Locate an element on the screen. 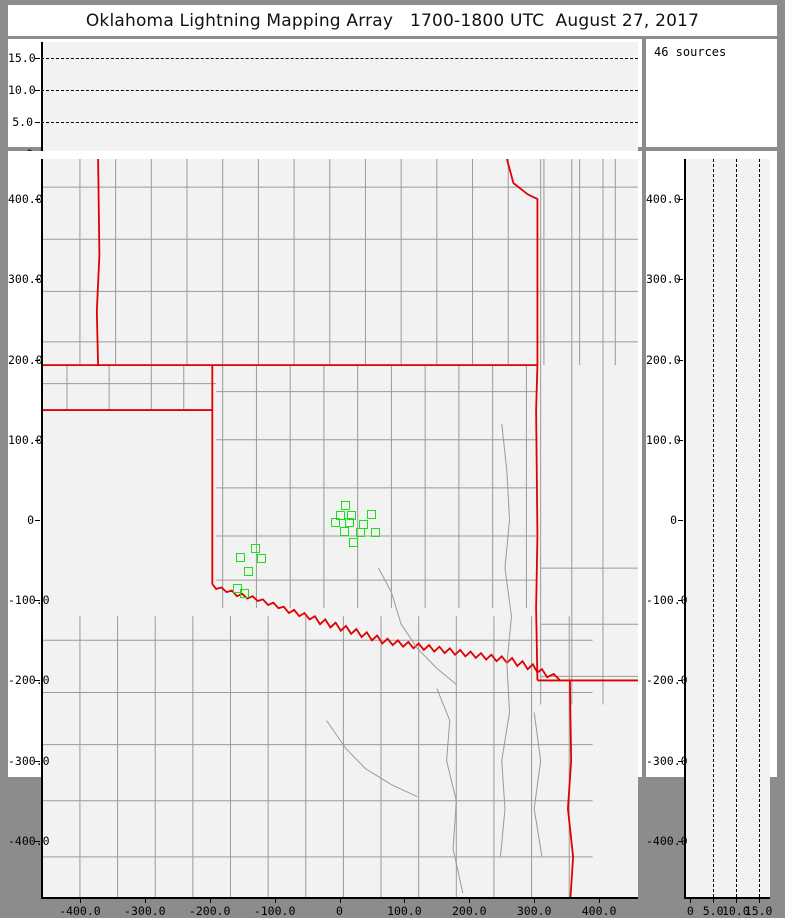 The height and width of the screenshot is (918, 785). source-count-label: 46 sources is located at coordinates (690, 52).